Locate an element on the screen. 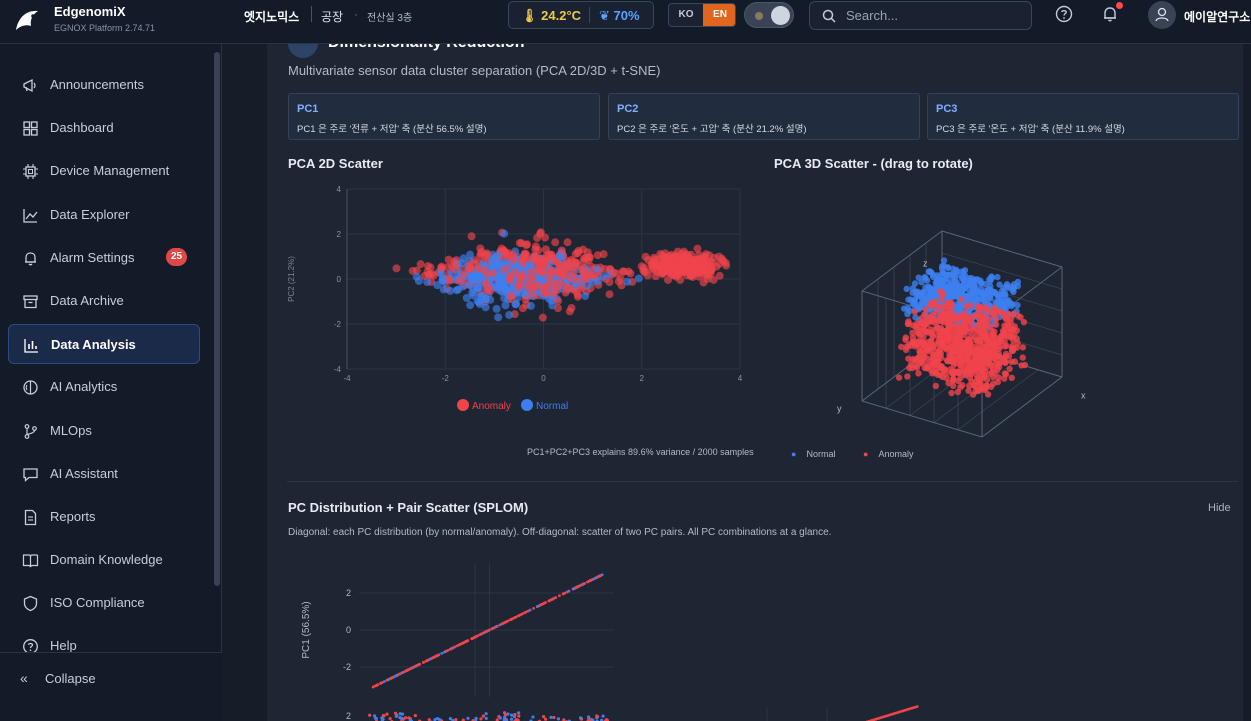 This screenshot has width=1251, height=721. main-scrollbar is located at coordinates (1247, 382).